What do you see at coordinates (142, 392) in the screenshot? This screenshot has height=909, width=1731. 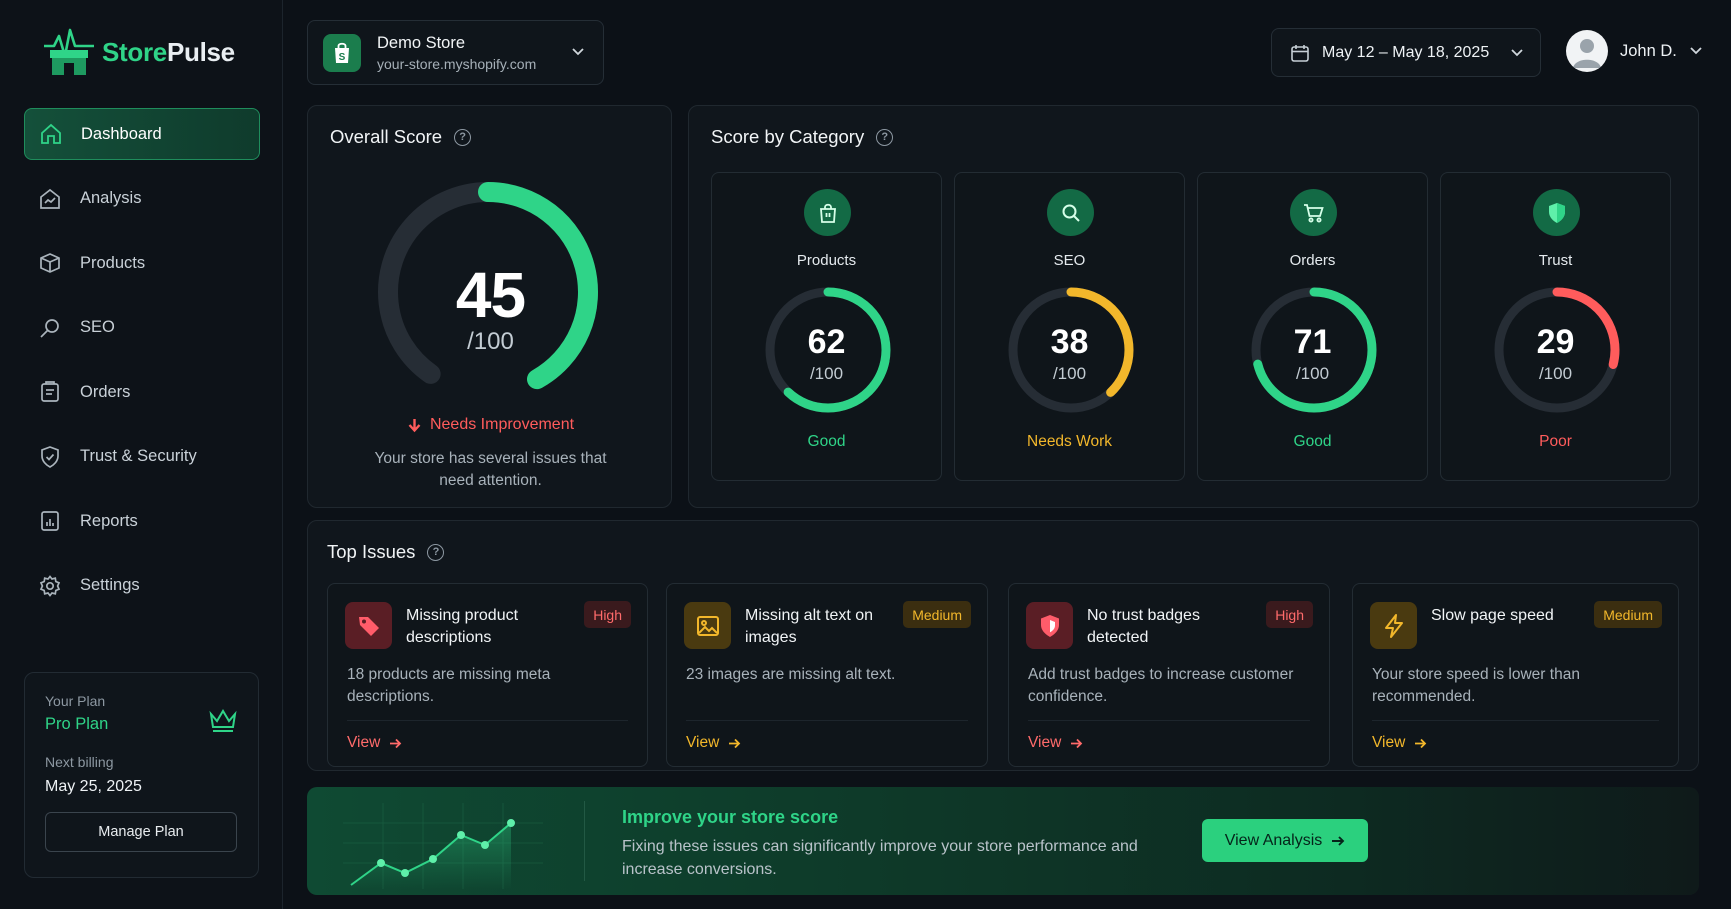 I see `sidebar-item-orders: Orders` at bounding box center [142, 392].